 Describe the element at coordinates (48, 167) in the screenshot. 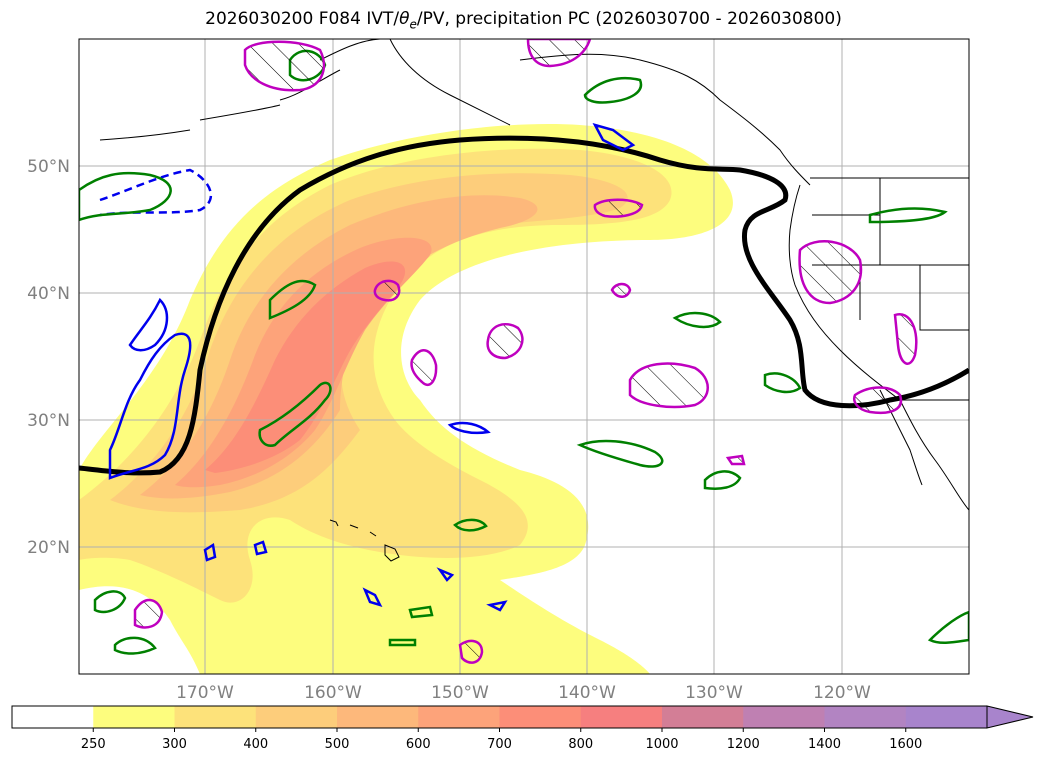

I see `lat-tick-label: 50°N` at that location.